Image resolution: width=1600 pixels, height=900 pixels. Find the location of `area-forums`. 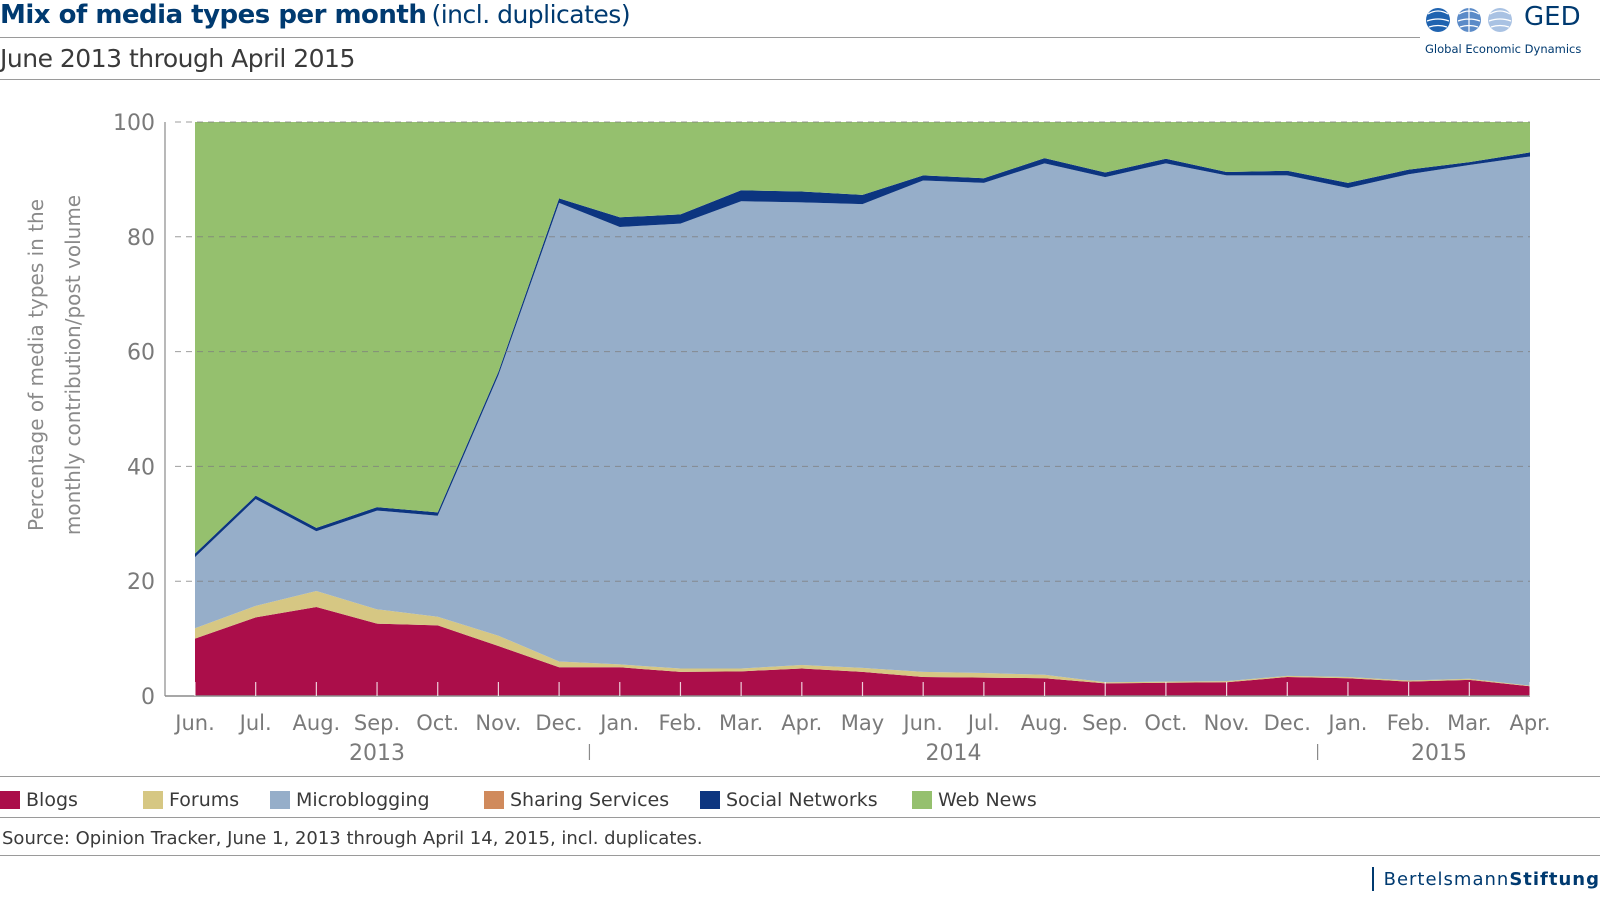

area-forums is located at coordinates (862, 638).